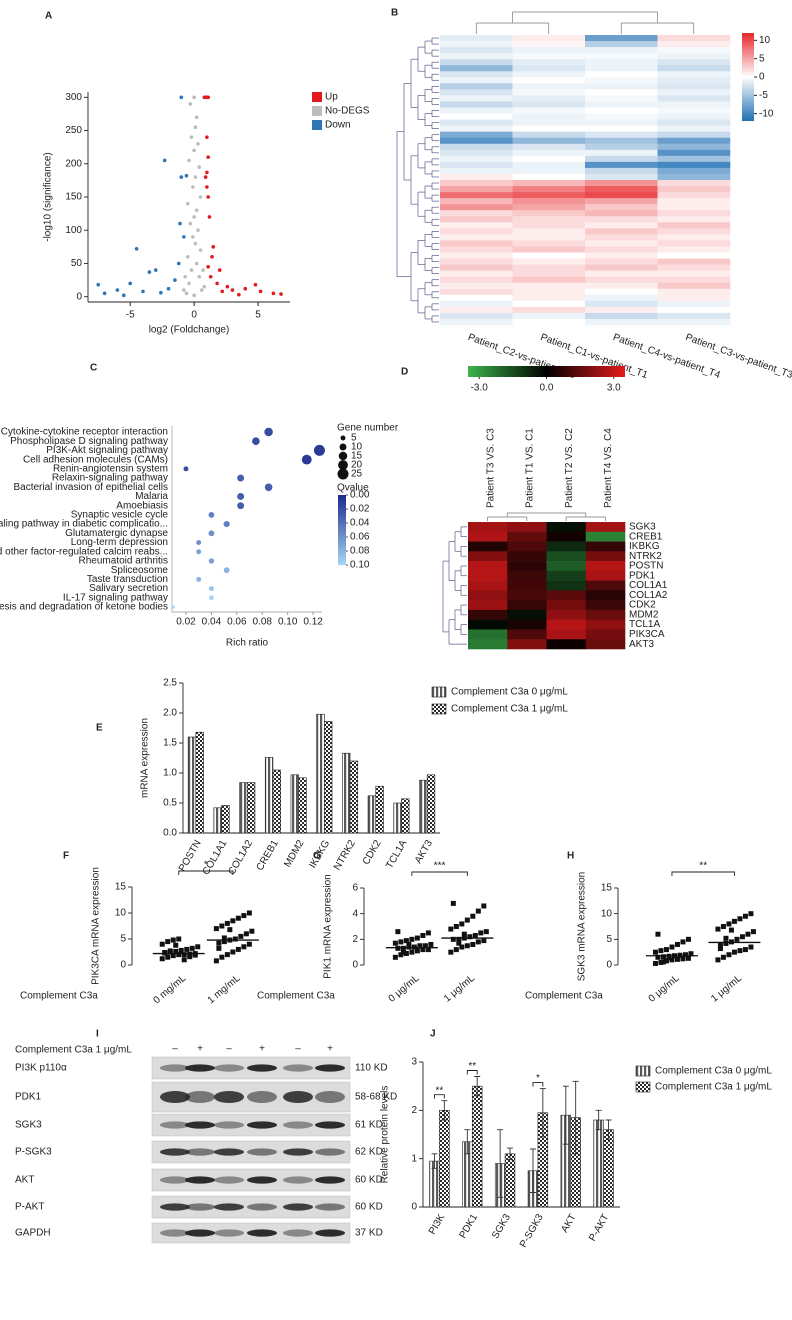 This screenshot has width=792, height=1320. I want to click on row-label: P-AKT, so click(29, 1207).